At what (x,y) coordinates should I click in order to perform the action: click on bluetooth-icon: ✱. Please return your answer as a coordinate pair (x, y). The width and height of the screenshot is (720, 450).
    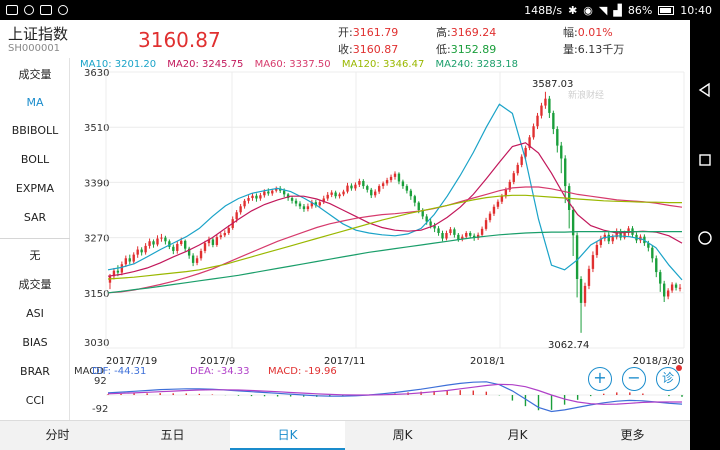
    Looking at the image, I should click on (573, 10).